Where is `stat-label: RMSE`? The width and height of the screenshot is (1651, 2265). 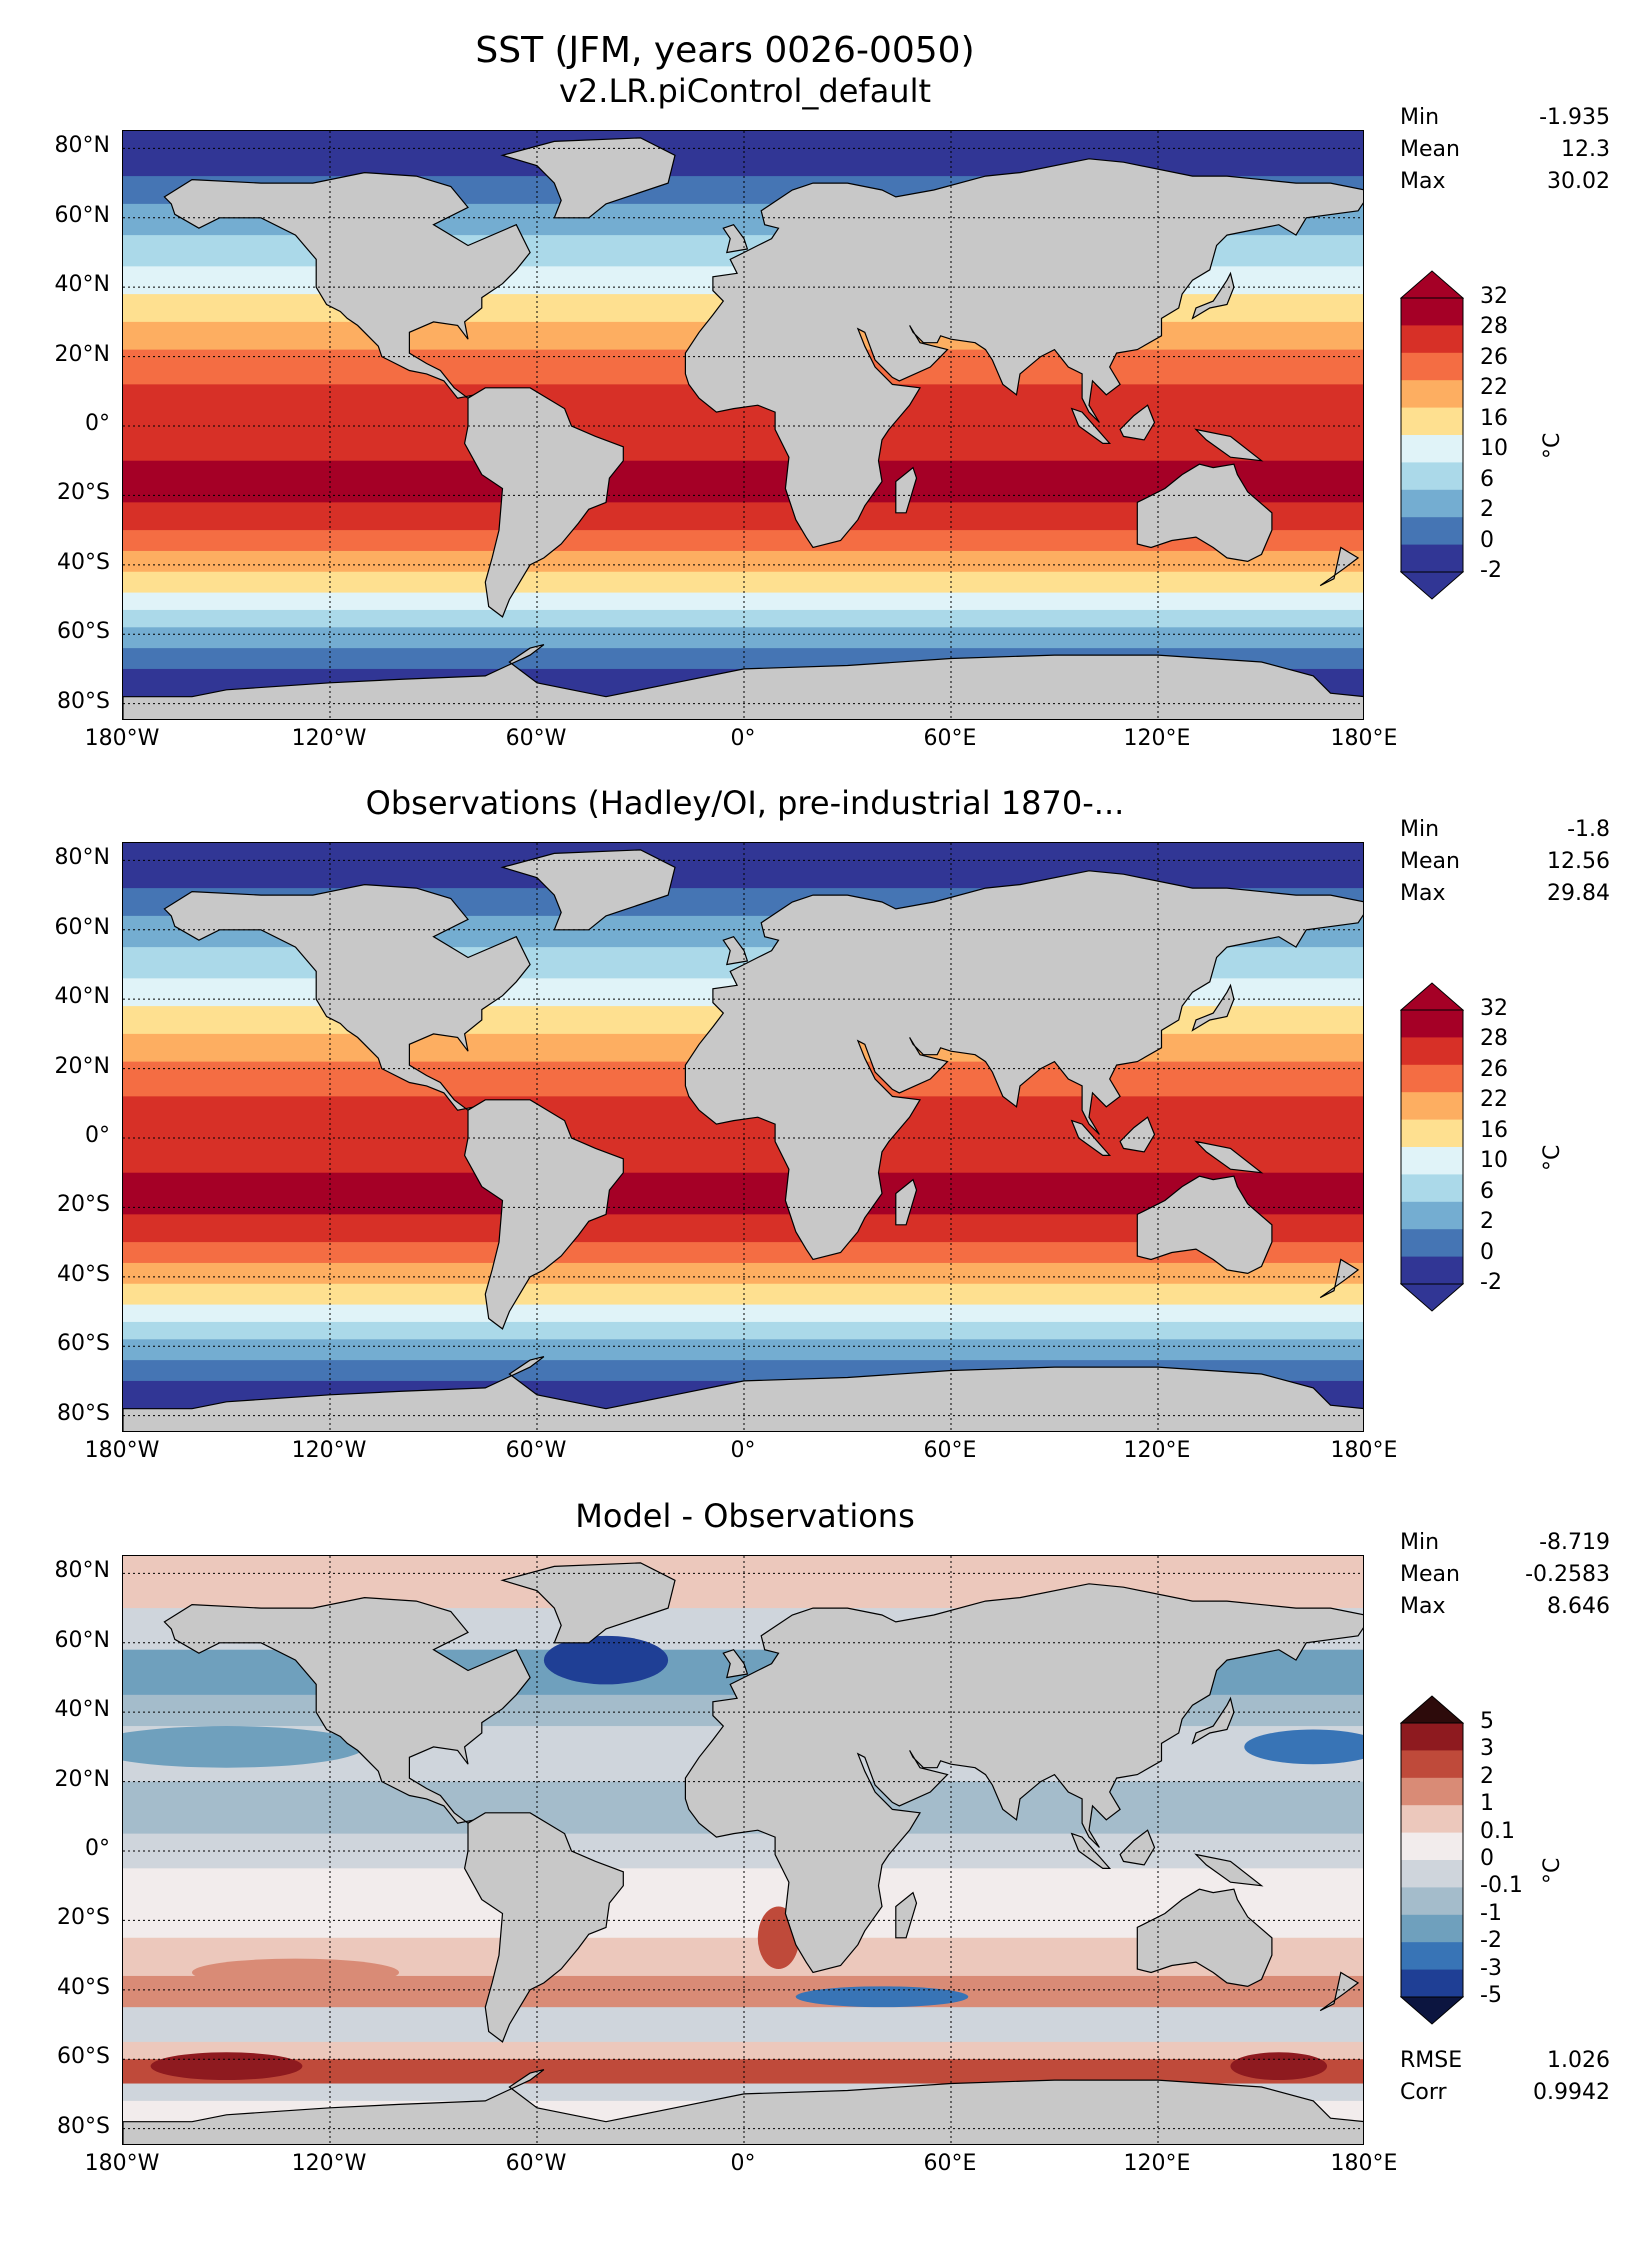
stat-label: RMSE is located at coordinates (1431, 2060).